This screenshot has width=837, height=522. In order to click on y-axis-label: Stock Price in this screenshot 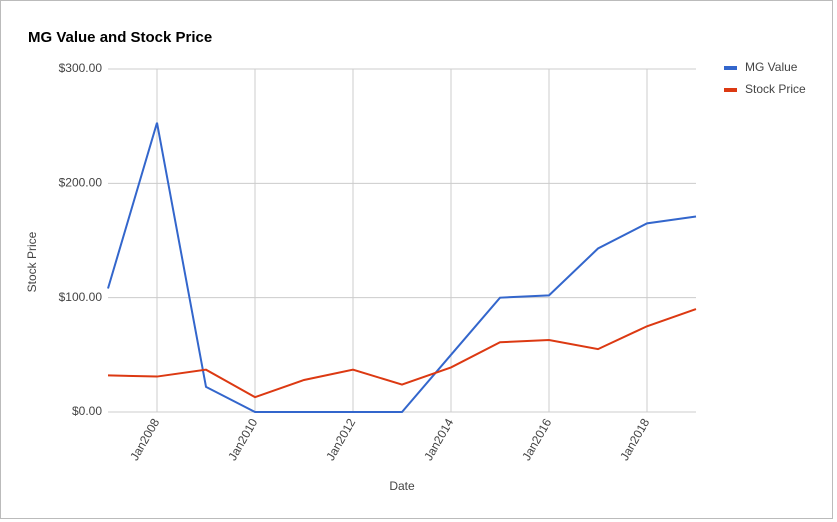, I will do `click(32, 261)`.